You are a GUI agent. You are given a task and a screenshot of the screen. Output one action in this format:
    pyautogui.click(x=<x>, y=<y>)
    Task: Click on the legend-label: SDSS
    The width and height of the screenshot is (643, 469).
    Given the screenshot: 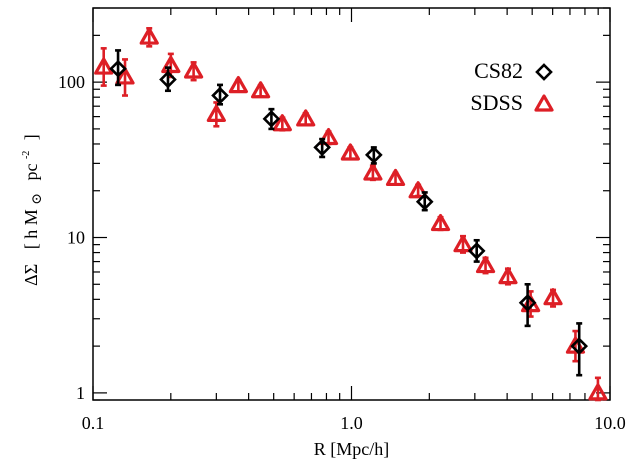 What is the action you would take?
    pyautogui.click(x=496, y=102)
    